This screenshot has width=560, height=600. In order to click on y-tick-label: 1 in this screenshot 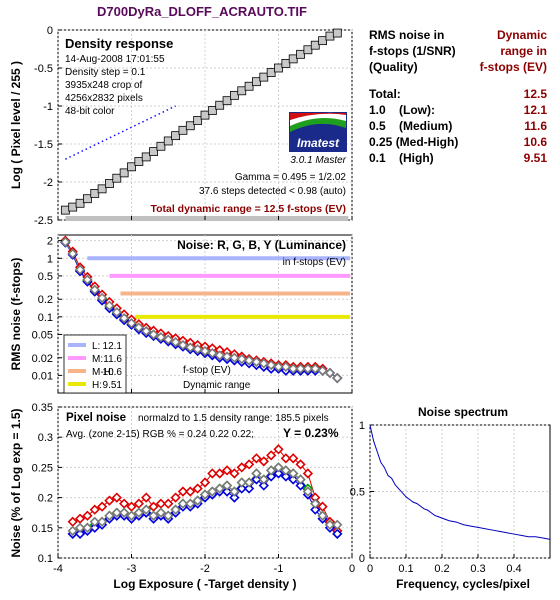, I will do `click(50, 259)`.